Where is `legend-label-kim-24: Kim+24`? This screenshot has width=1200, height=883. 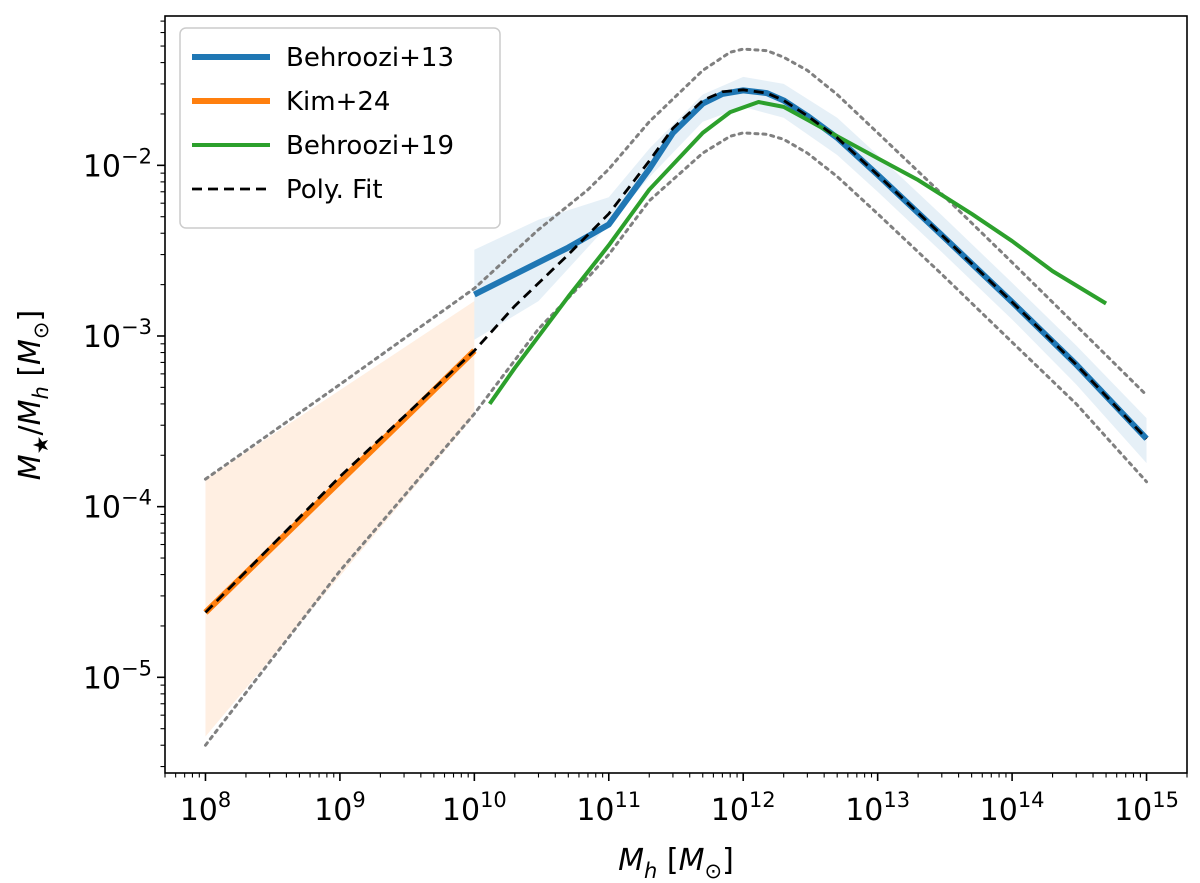 legend-label-kim-24: Kim+24 is located at coordinates (338, 102).